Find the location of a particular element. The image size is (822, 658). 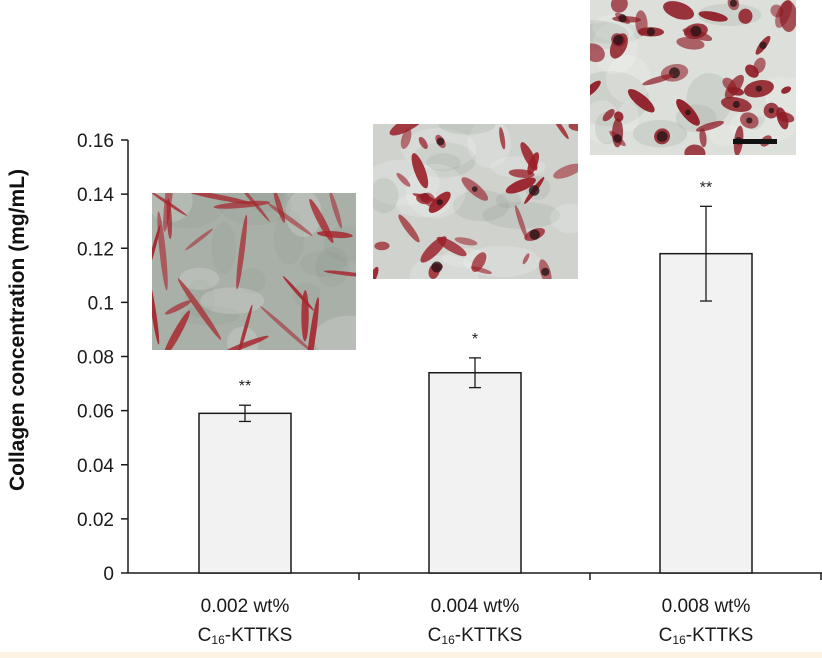

y-tick-label: 0.1 is located at coordinates (101, 303).